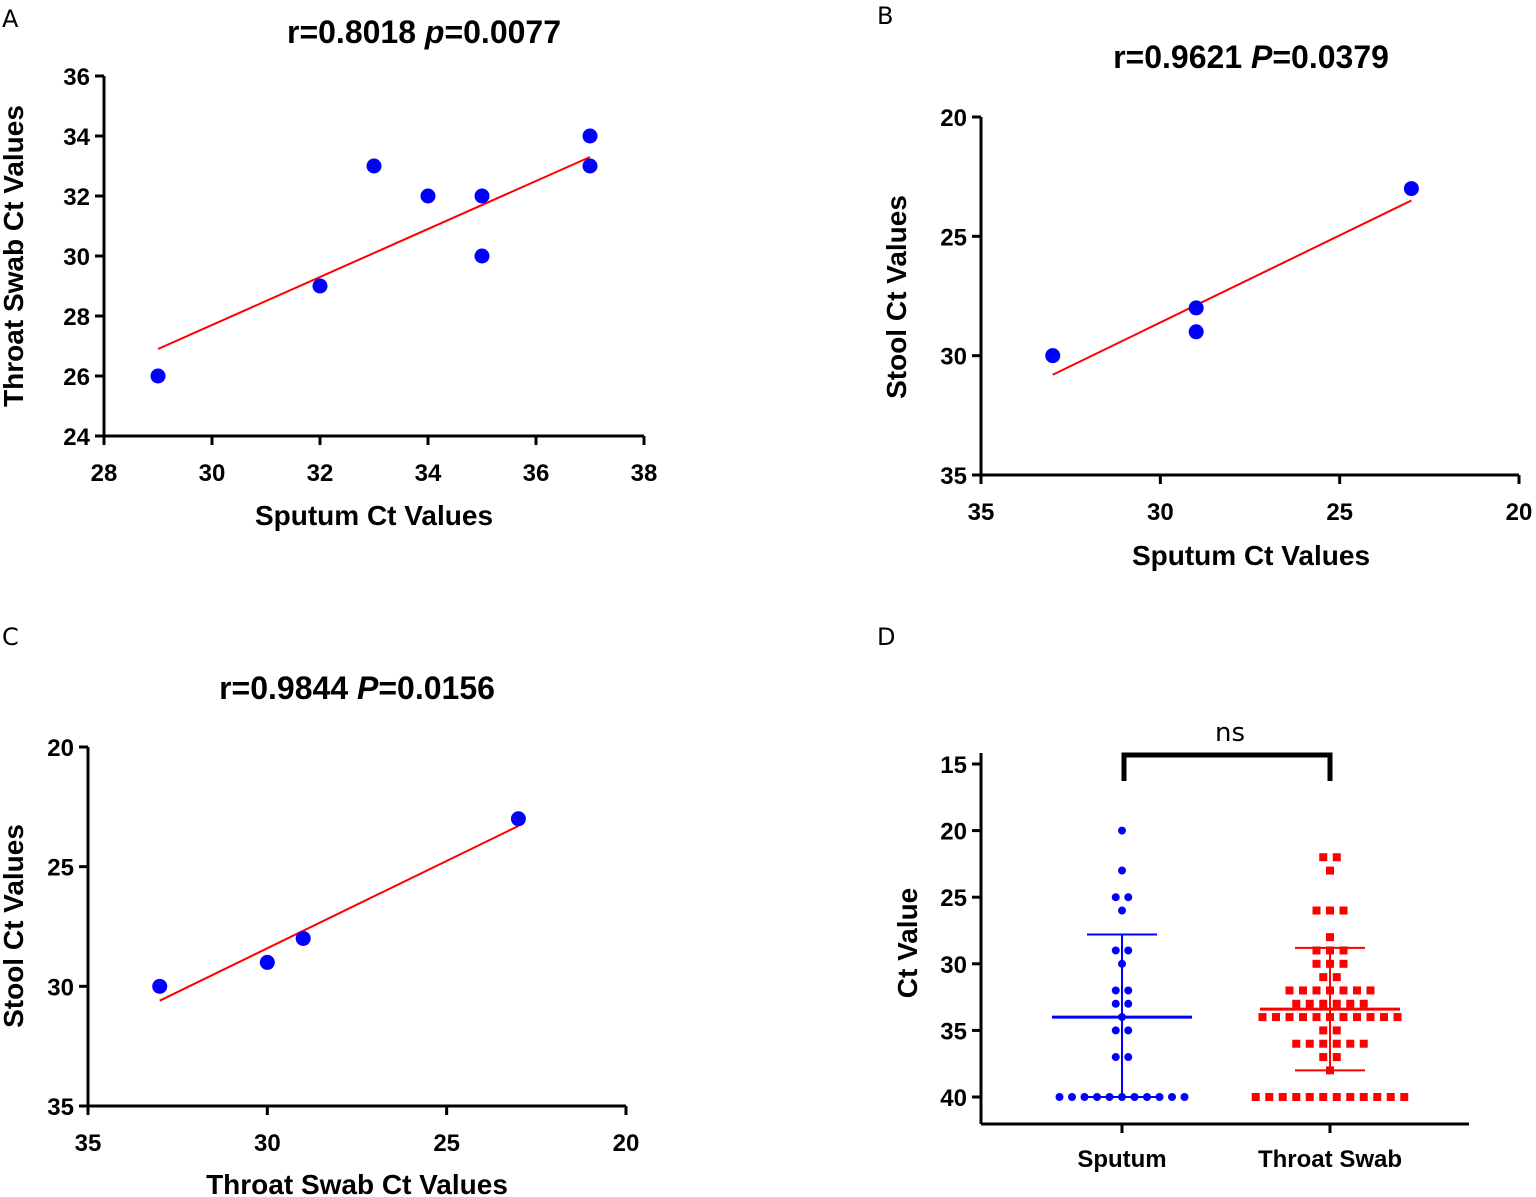  I want to click on panel-b-points, so click(1232, 272).